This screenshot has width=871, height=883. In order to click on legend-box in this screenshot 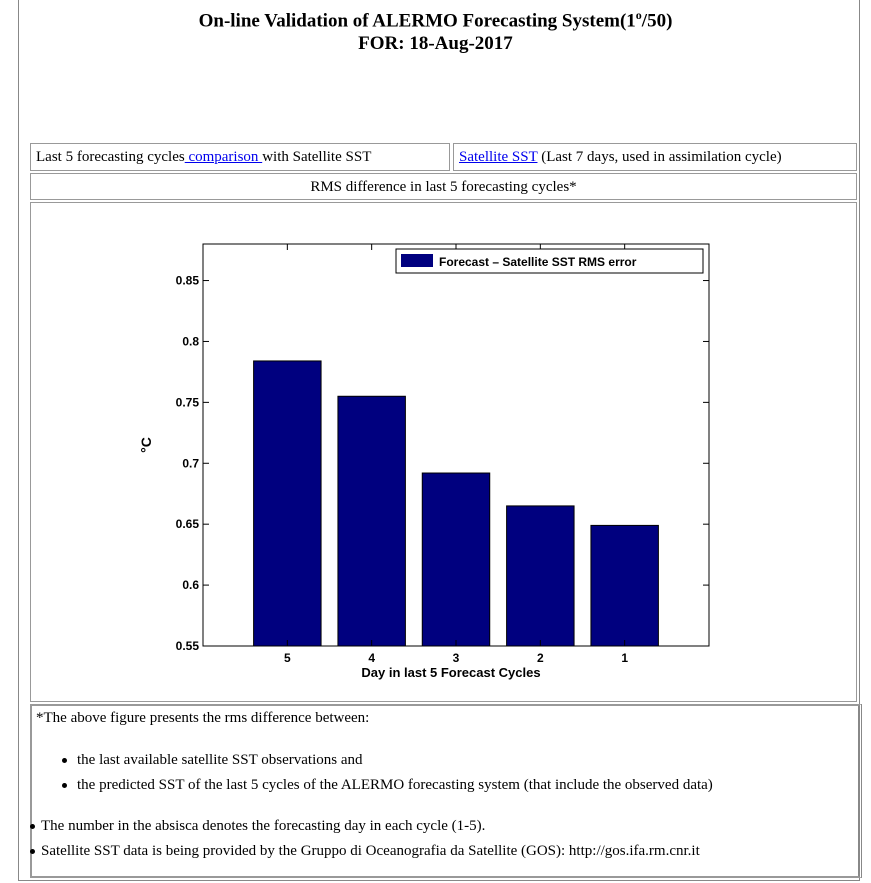, I will do `click(549, 261)`.